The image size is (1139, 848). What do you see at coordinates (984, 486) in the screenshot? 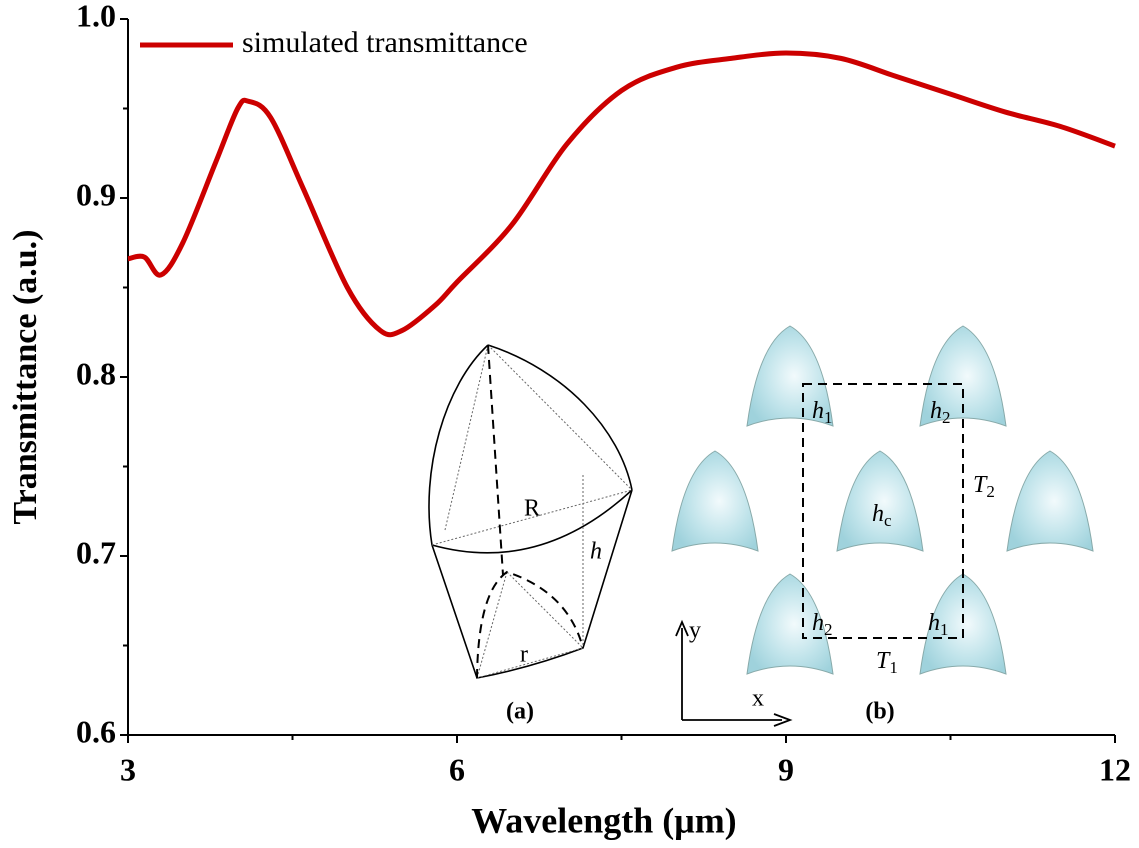
I see `annotation: T2` at bounding box center [984, 486].